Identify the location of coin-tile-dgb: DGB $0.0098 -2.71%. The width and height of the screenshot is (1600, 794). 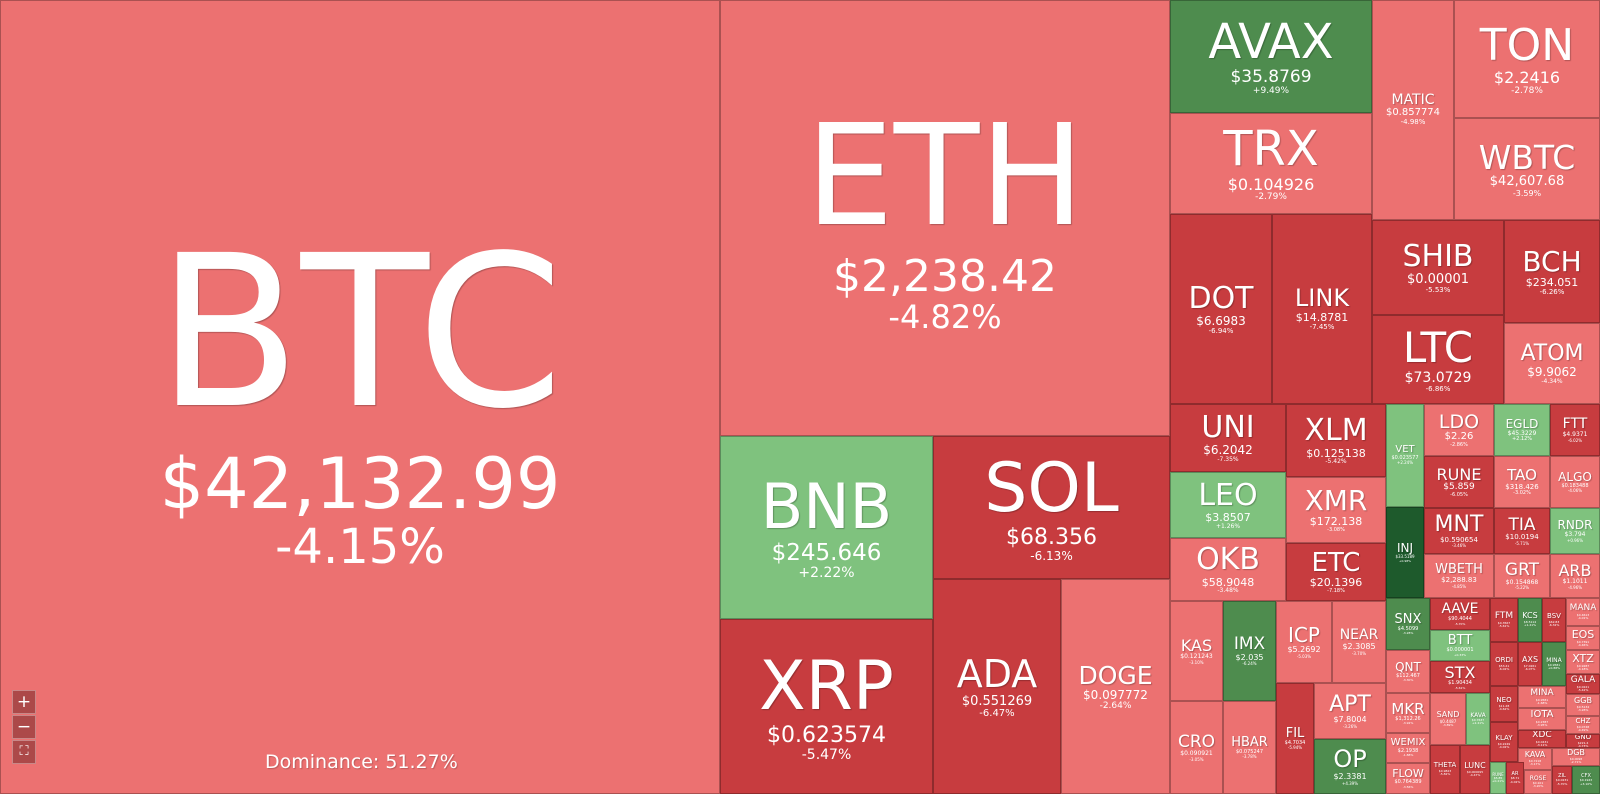
(1576, 757).